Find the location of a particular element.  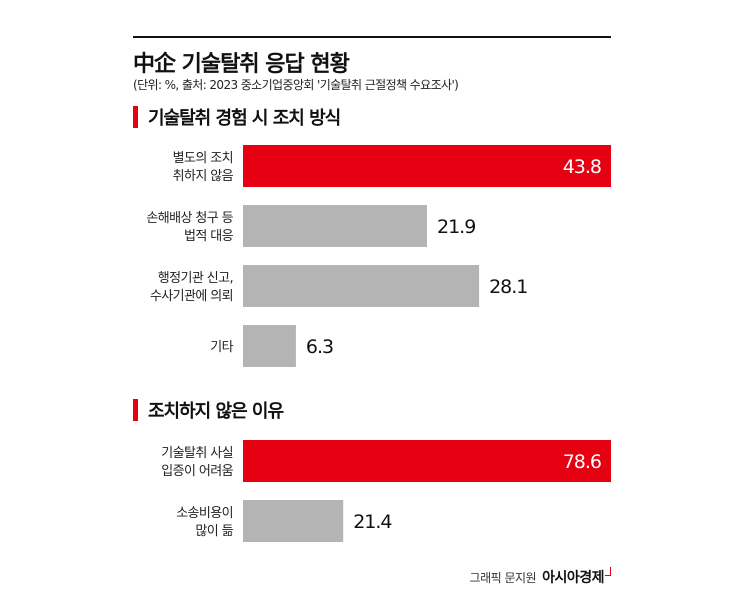

category-label-1-2-2: 법적 대응 is located at coordinates (209, 236).